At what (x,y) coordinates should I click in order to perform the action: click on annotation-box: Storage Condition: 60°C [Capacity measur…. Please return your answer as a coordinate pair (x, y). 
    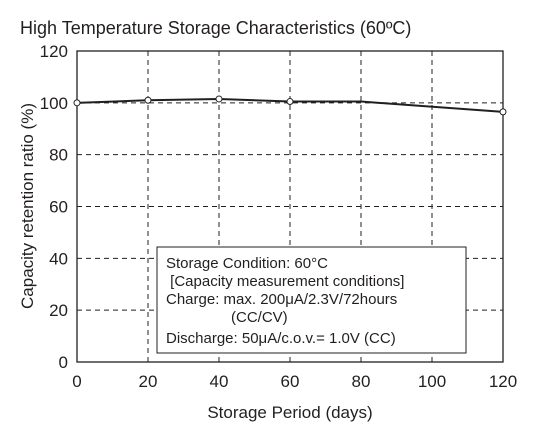
    Looking at the image, I should click on (311, 300).